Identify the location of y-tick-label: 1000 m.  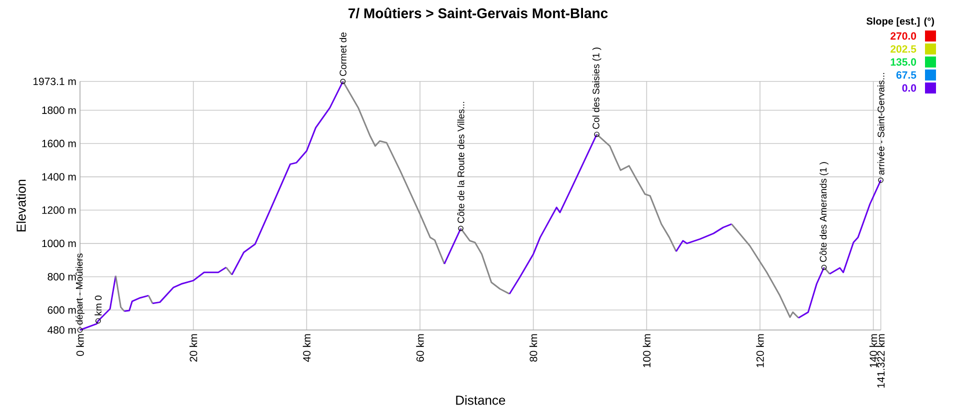
(59, 244).